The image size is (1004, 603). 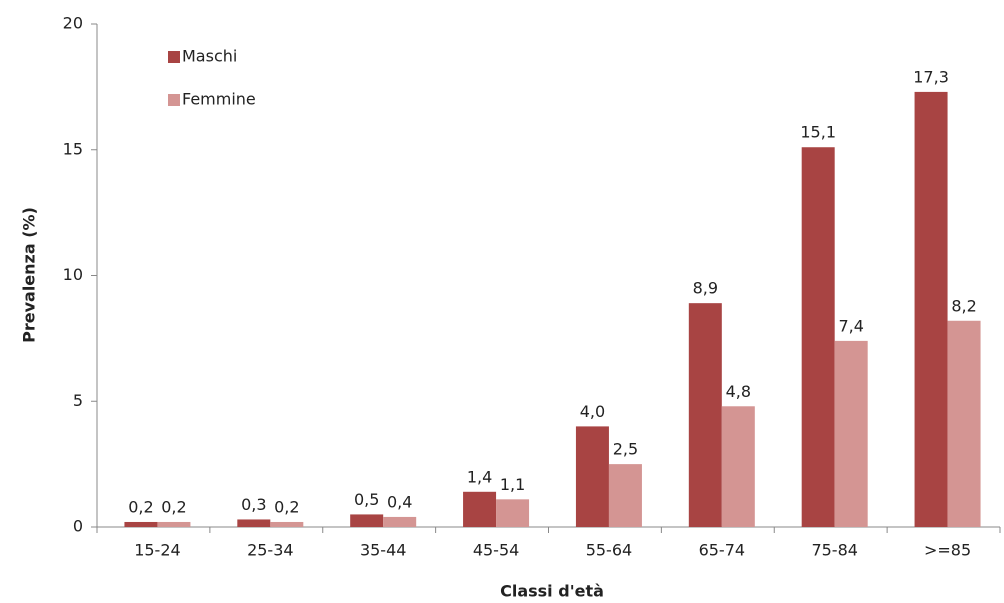 I want to click on value-label: 1,1, so click(x=512, y=484).